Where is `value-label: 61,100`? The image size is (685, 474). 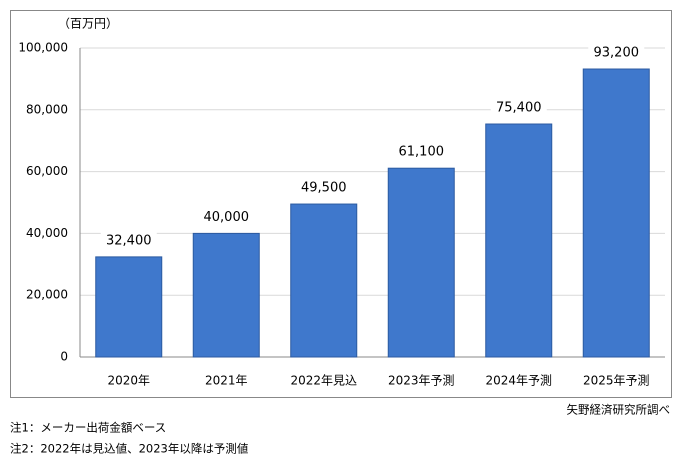 value-label: 61,100 is located at coordinates (422, 152).